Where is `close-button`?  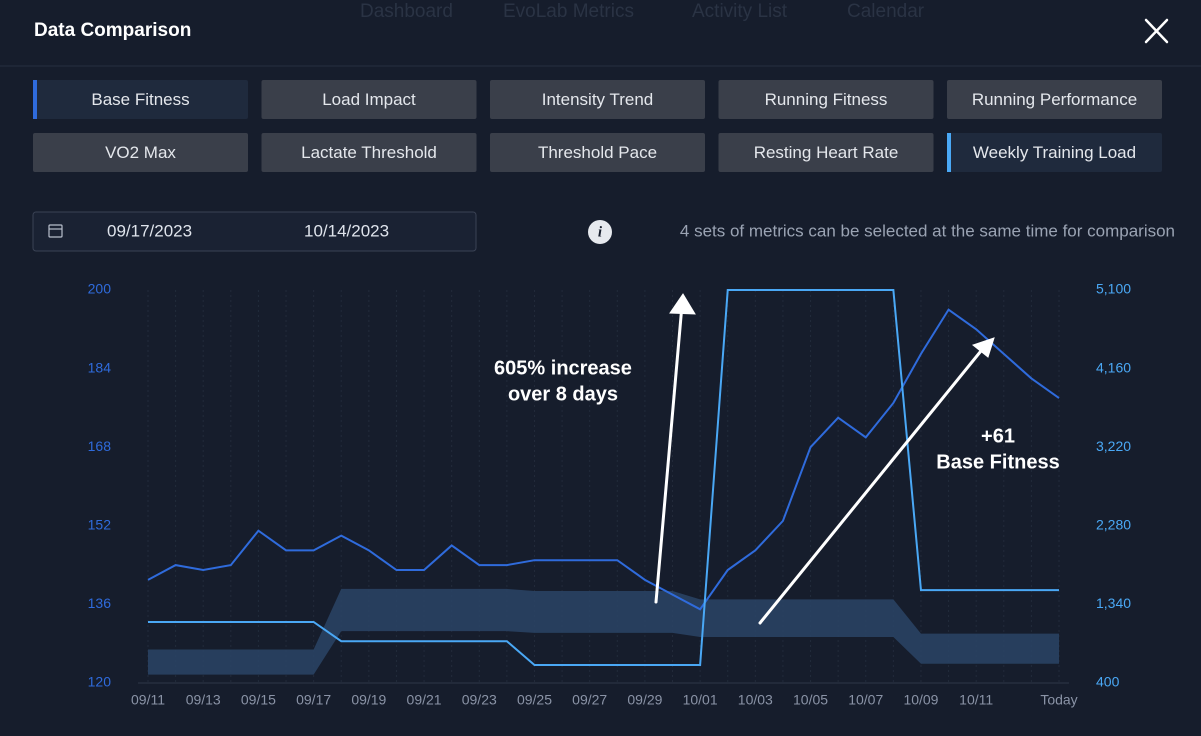
close-button is located at coordinates (1156, 31).